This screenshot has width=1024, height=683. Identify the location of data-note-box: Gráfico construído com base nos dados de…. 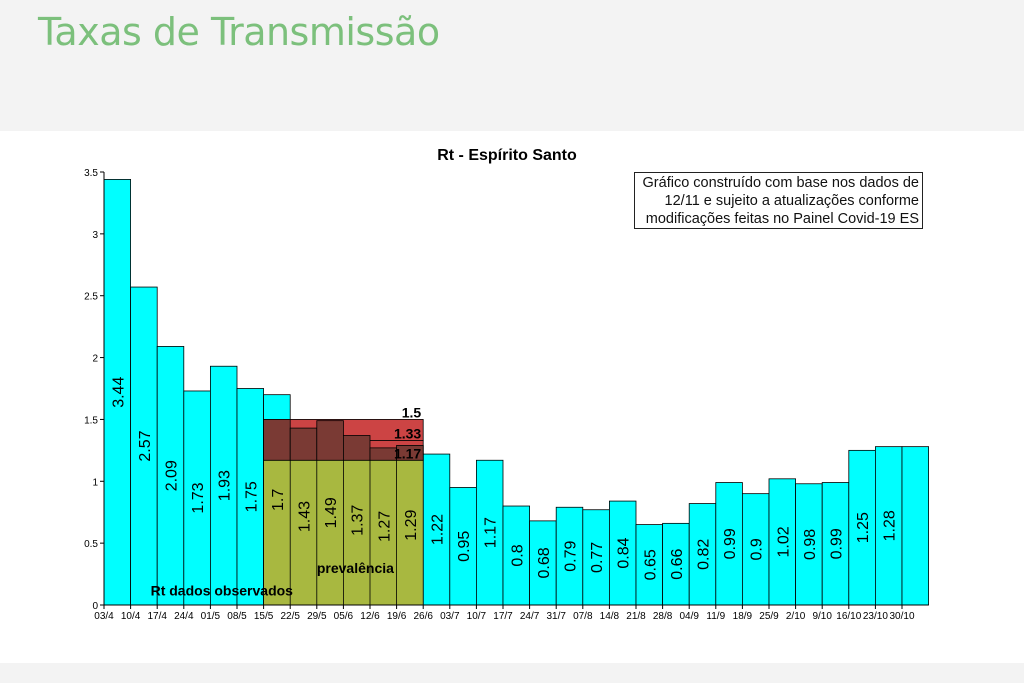
(778, 200).